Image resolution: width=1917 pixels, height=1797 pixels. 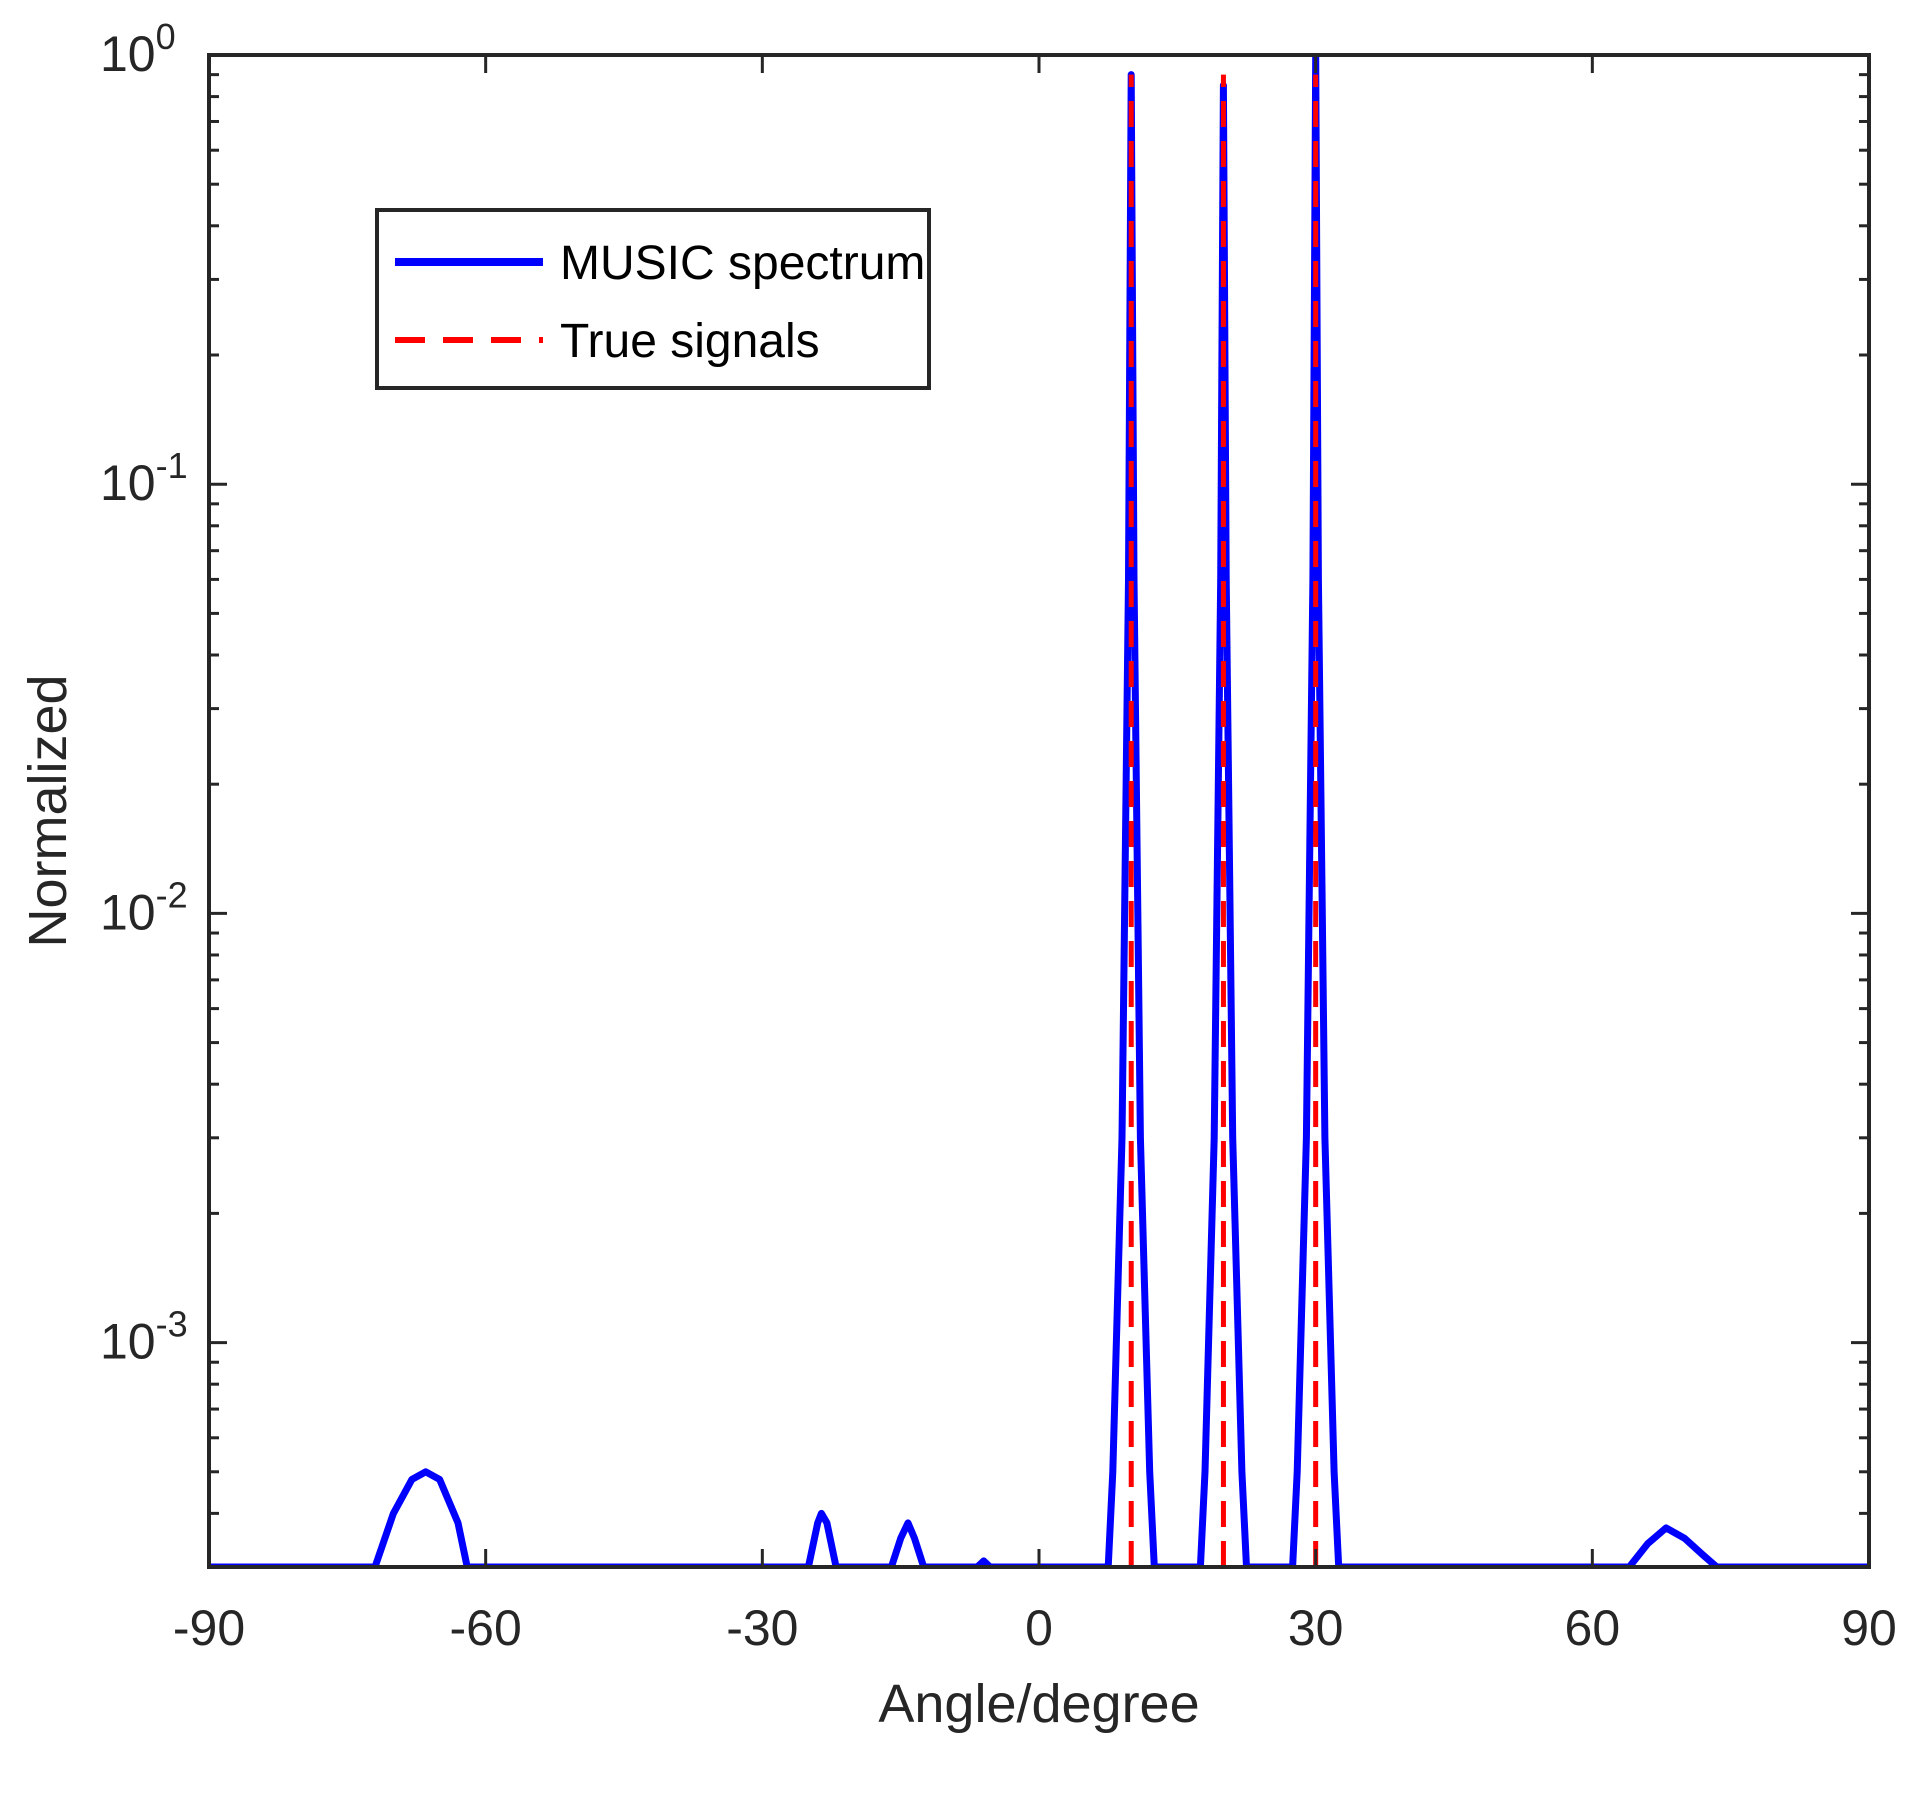 What do you see at coordinates (1039, 1628) in the screenshot?
I see `x-tick-label: 0` at bounding box center [1039, 1628].